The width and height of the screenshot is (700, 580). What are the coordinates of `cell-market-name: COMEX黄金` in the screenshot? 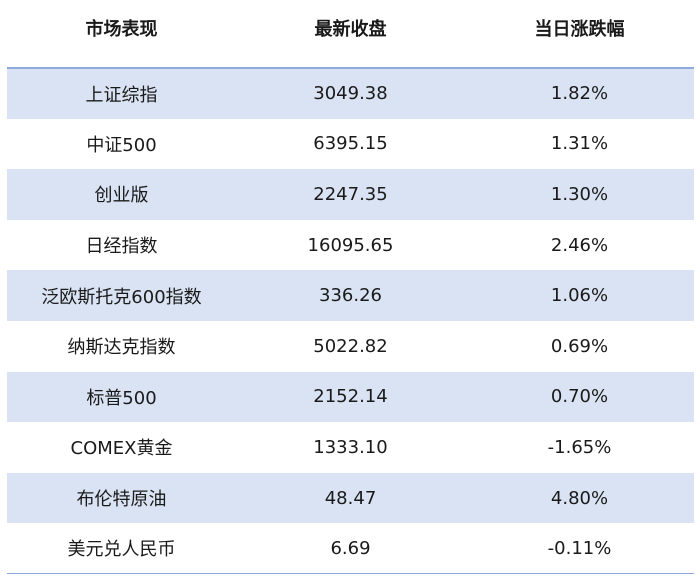 It's located at (121, 449).